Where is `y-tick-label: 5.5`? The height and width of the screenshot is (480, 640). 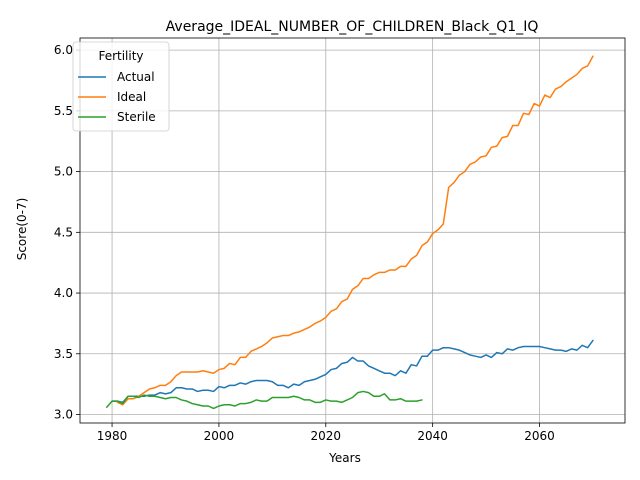
y-tick-label: 5.5 is located at coordinates (63, 111).